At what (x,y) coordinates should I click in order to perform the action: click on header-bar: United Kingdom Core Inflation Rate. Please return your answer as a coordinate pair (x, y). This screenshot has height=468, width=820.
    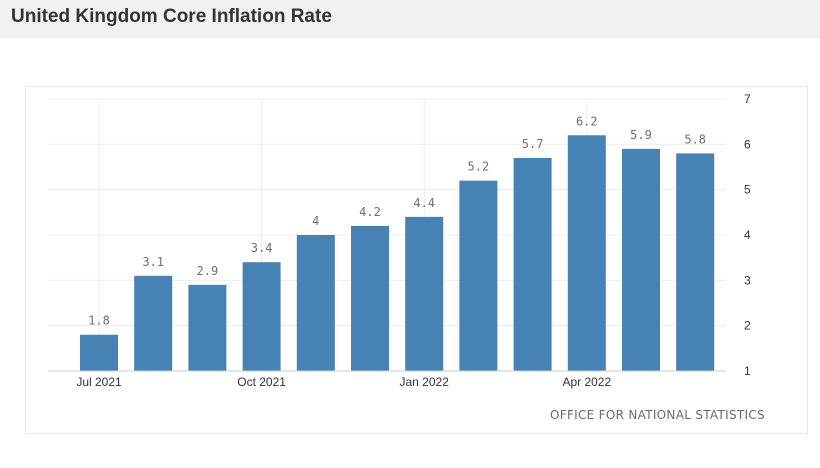
    Looking at the image, I should click on (410, 19).